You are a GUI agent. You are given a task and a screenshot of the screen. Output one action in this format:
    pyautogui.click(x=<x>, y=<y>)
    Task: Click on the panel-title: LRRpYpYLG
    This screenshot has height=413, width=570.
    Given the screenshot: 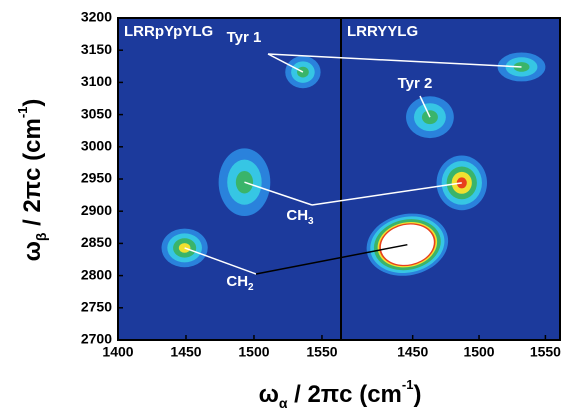 What is the action you would take?
    pyautogui.click(x=168, y=31)
    